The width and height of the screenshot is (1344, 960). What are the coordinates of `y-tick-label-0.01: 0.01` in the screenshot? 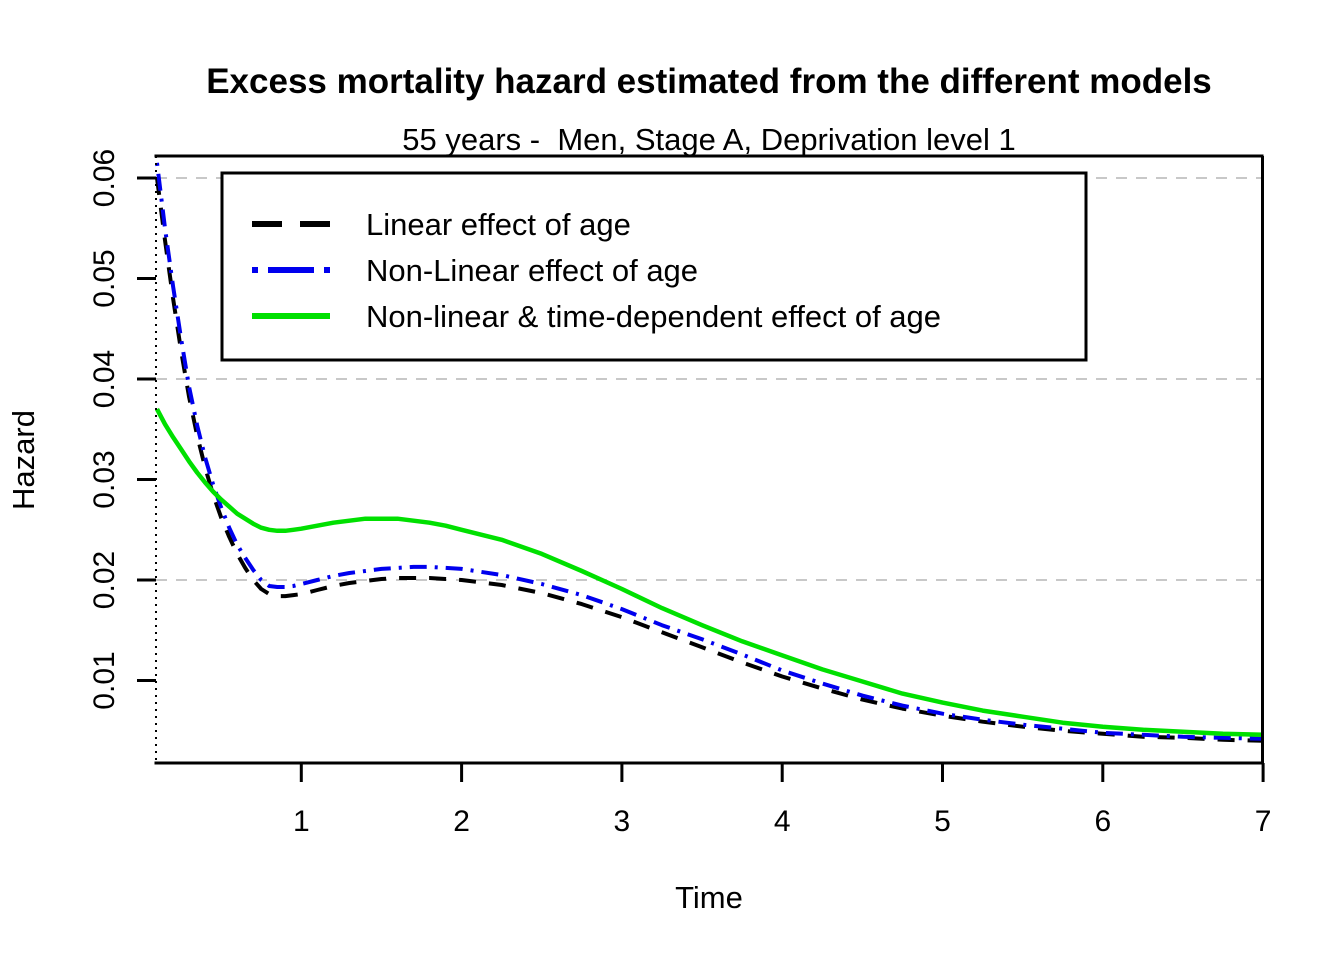 It's located at (104, 680).